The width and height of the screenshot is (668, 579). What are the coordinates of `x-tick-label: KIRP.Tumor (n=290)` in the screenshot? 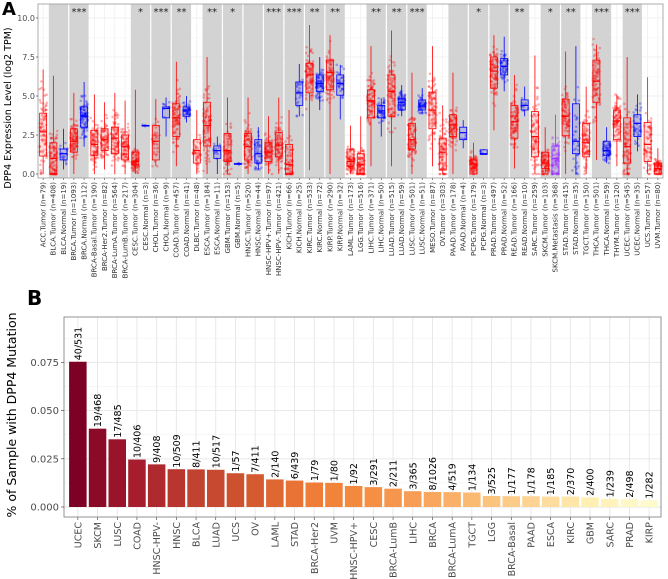 It's located at (330, 217).